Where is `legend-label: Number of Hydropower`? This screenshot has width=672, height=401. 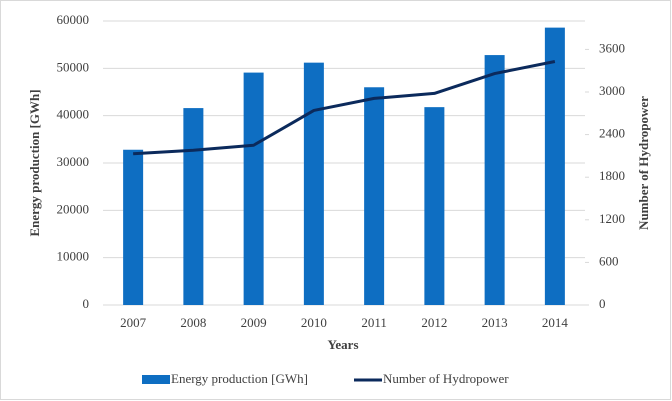
legend-label: Number of Hydropower is located at coordinates (446, 378).